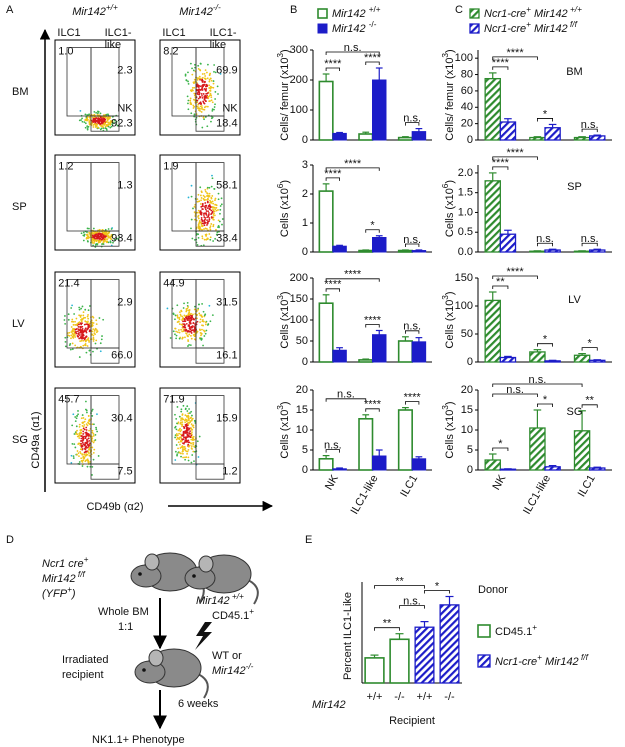  I want to click on text-run: (YFP, so click(55, 594).